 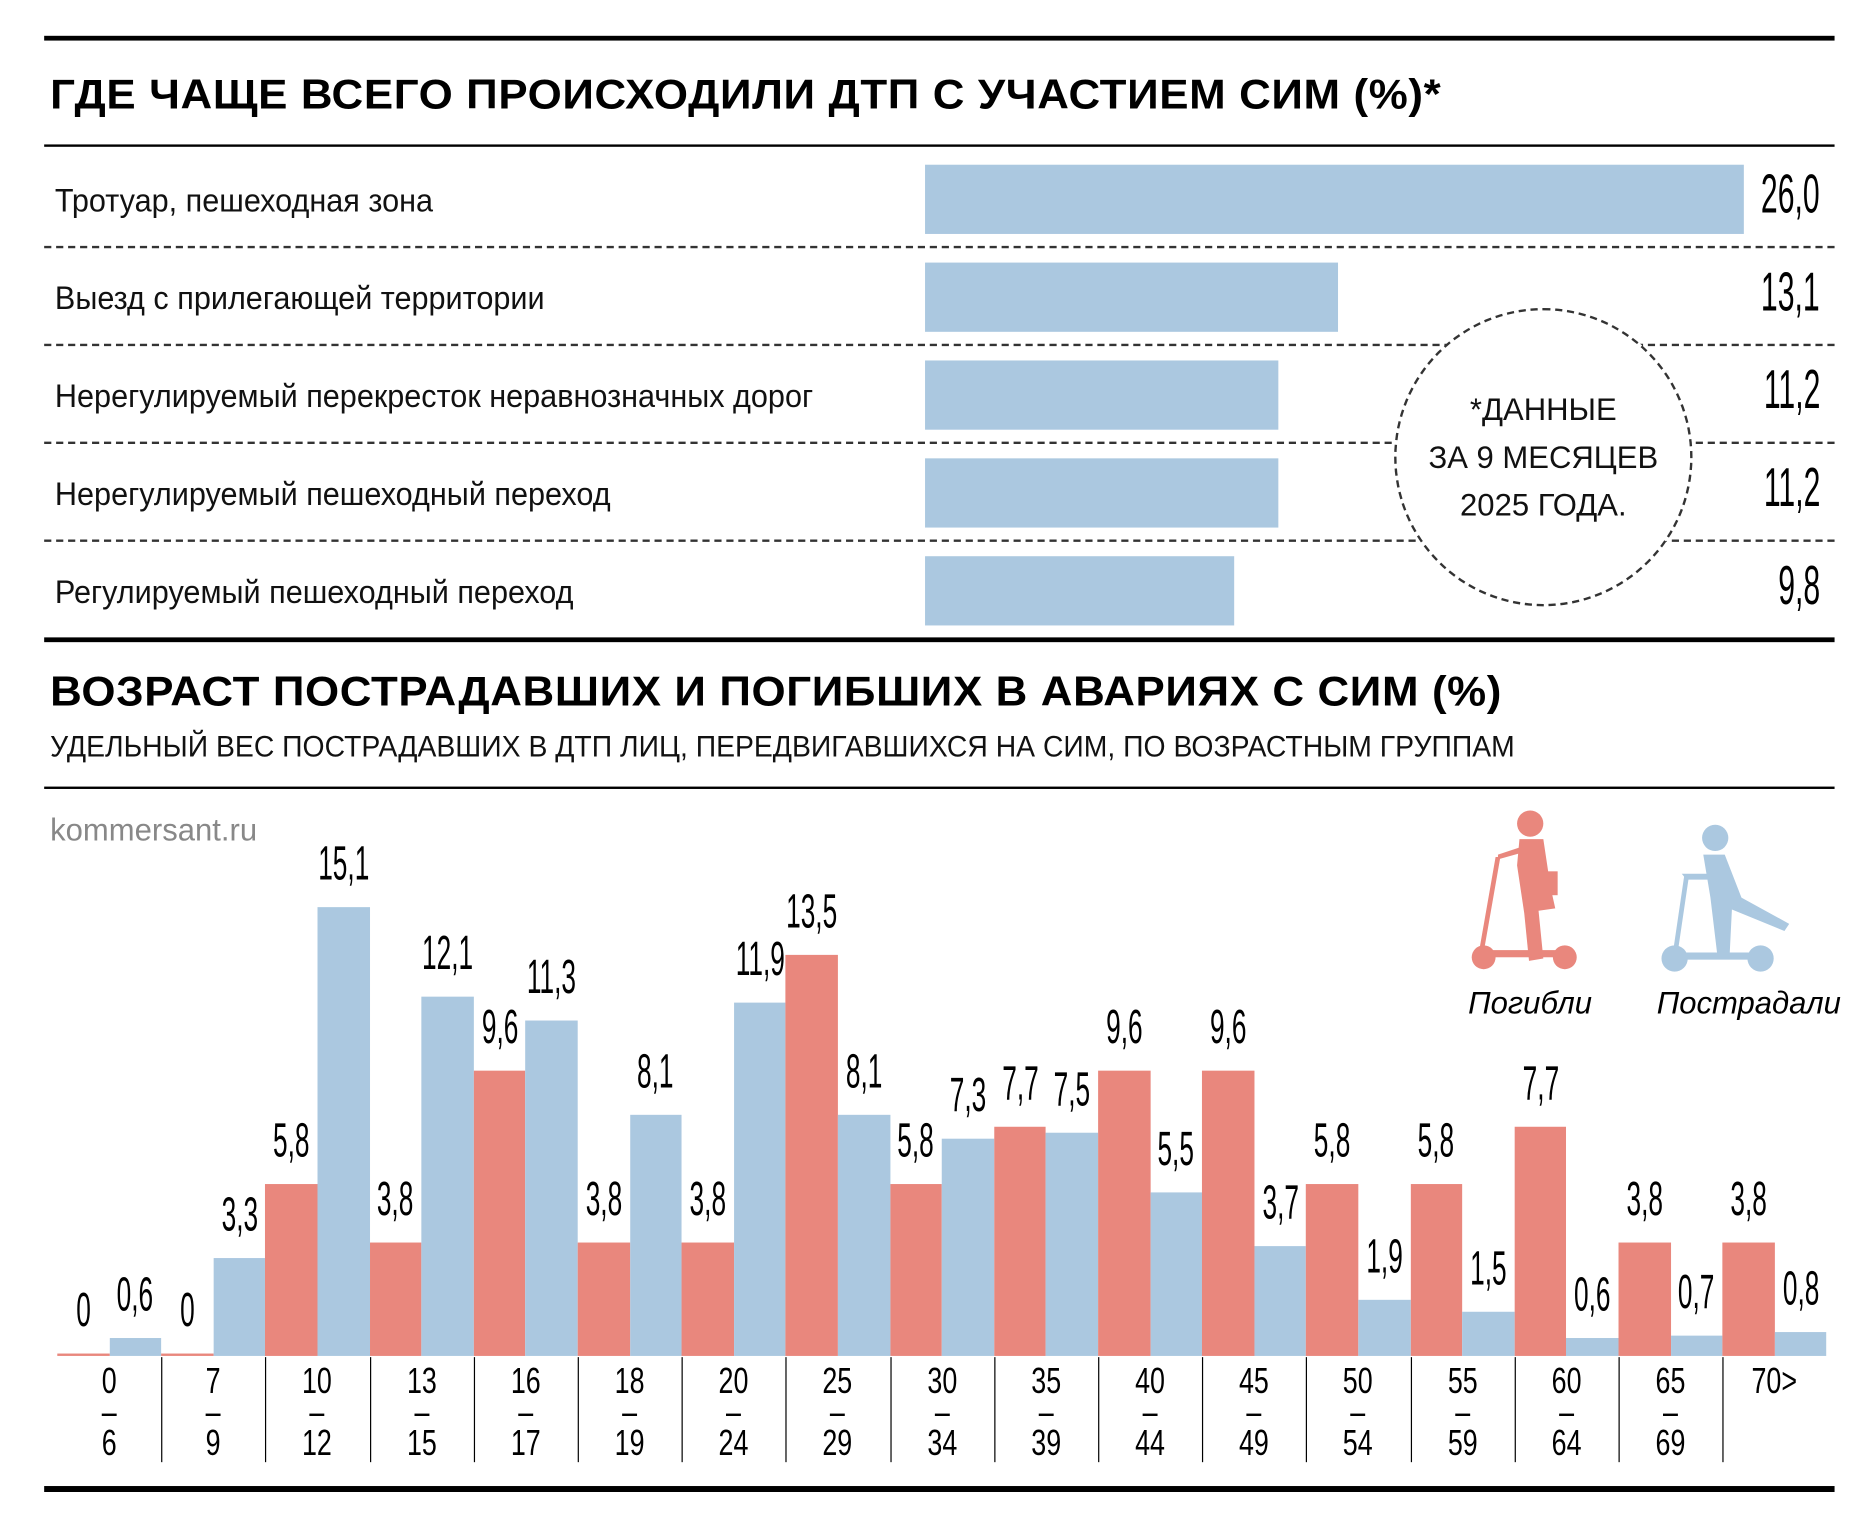 I want to click on location-value: 13,1, so click(x=1791, y=291).